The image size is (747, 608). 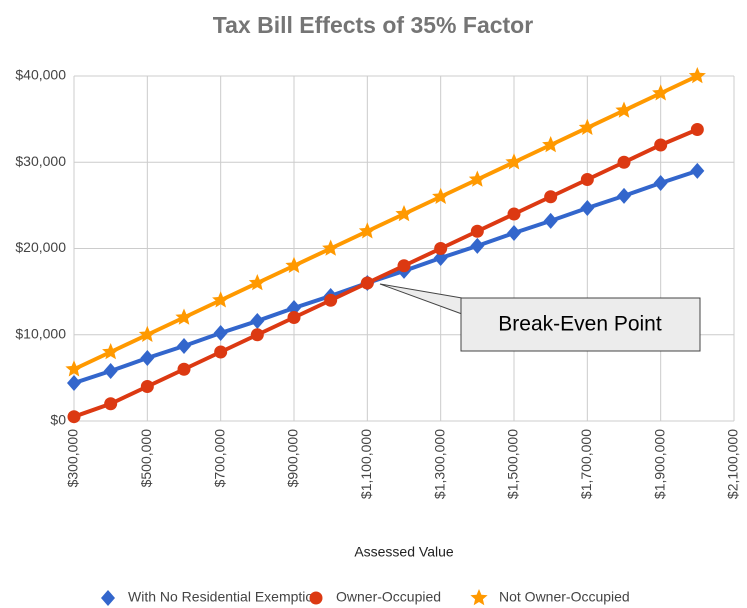 I want to click on legend-label: With No Residential Exemption, so click(x=224, y=597).